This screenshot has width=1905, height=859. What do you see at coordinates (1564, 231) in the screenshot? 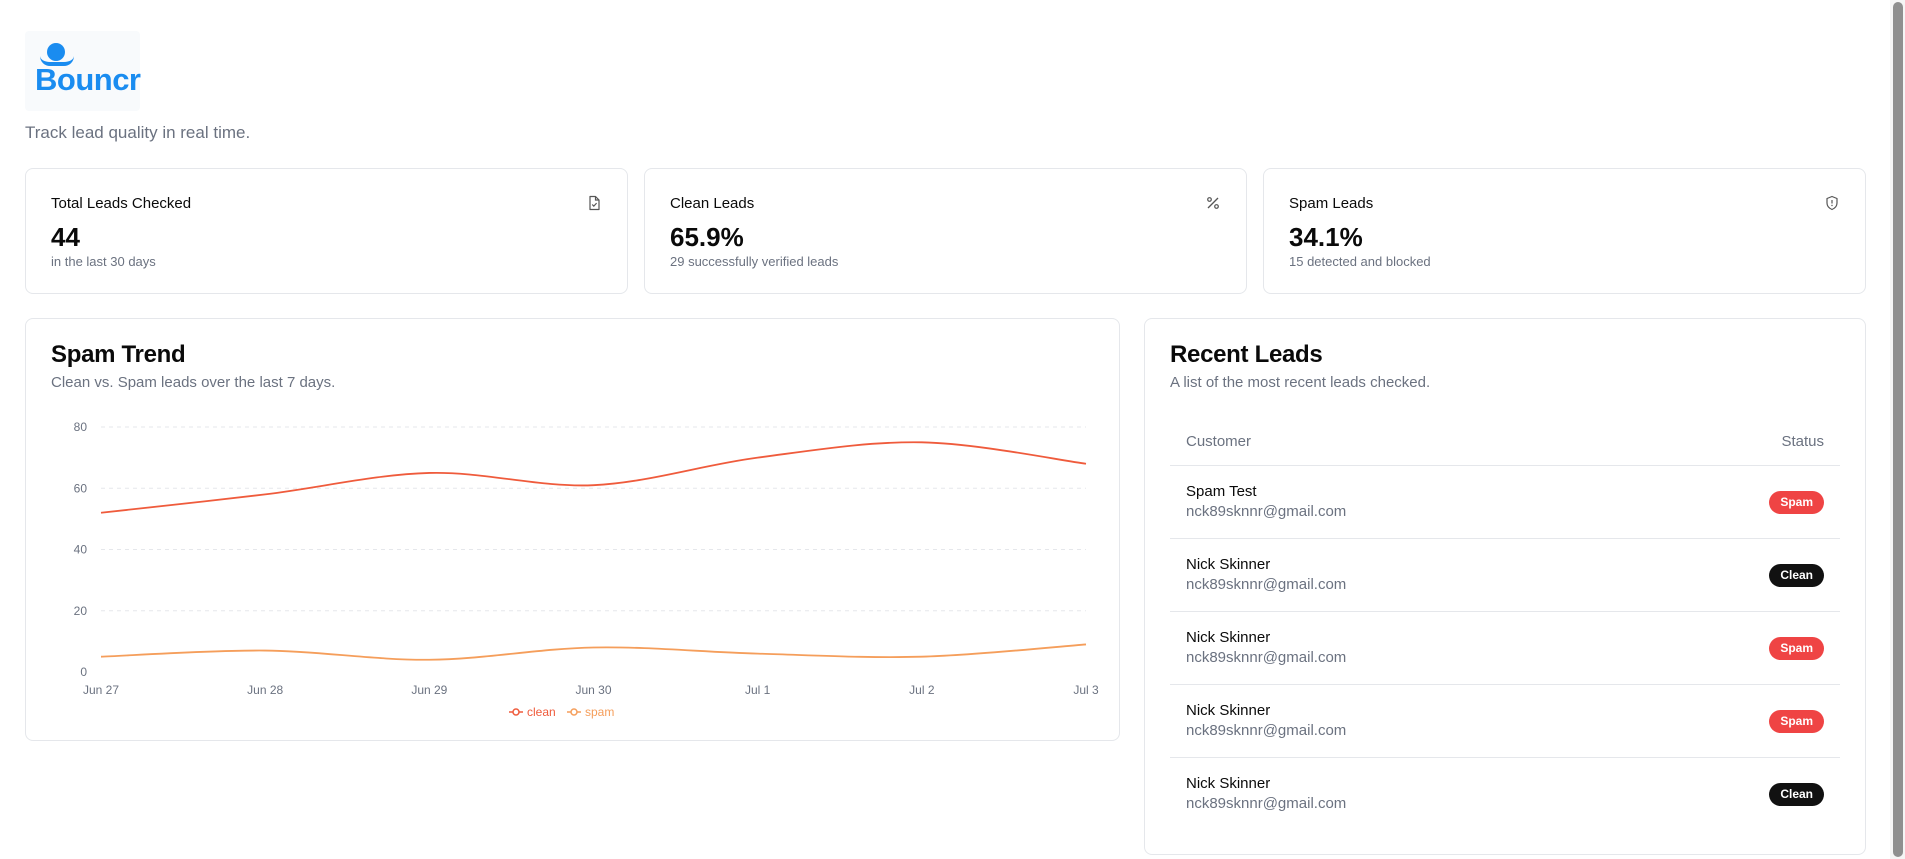
I see `stat-card-spam-leads: Spam Leads 34.1% 15 detected and blocked` at bounding box center [1564, 231].